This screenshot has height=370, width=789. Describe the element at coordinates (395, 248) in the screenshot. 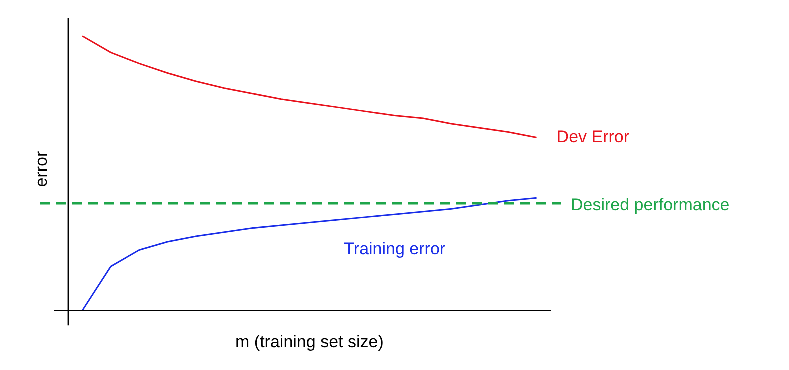

I see `series-label: Training error` at that location.